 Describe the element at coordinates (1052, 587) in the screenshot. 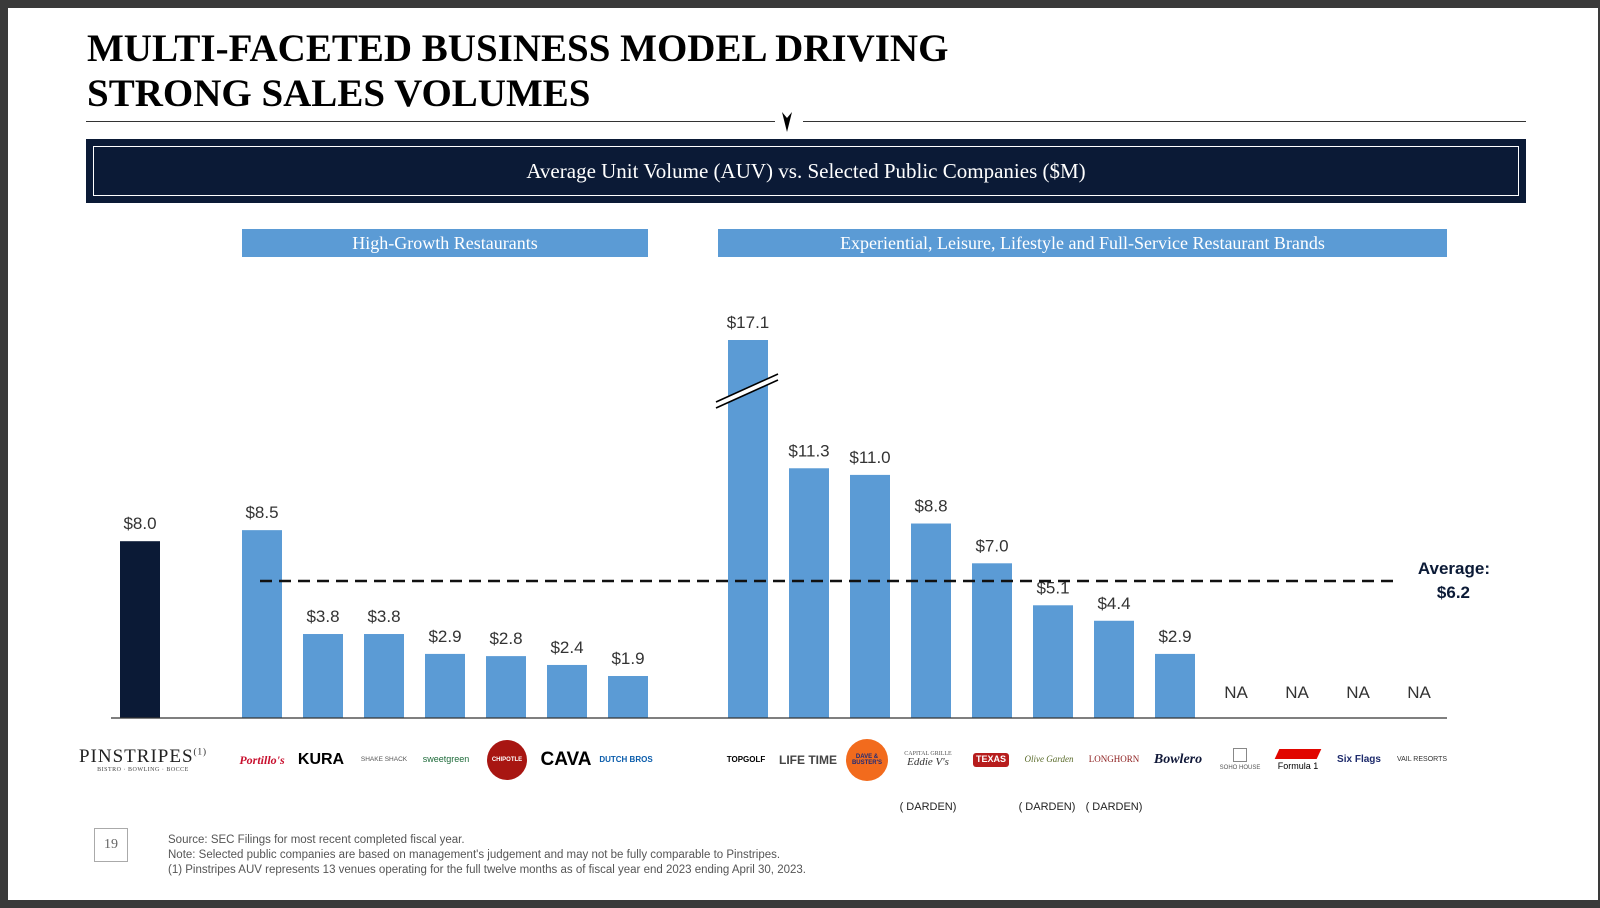

I see `data-label: $5.1` at that location.